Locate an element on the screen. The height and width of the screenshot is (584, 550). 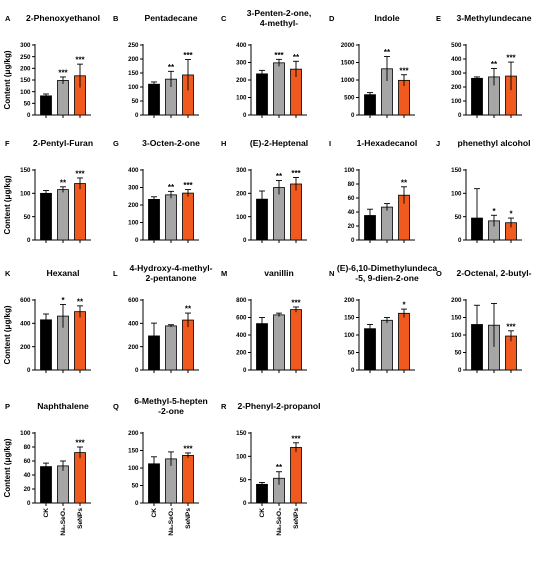
panel-letter: P is located at coordinates (7, 406).